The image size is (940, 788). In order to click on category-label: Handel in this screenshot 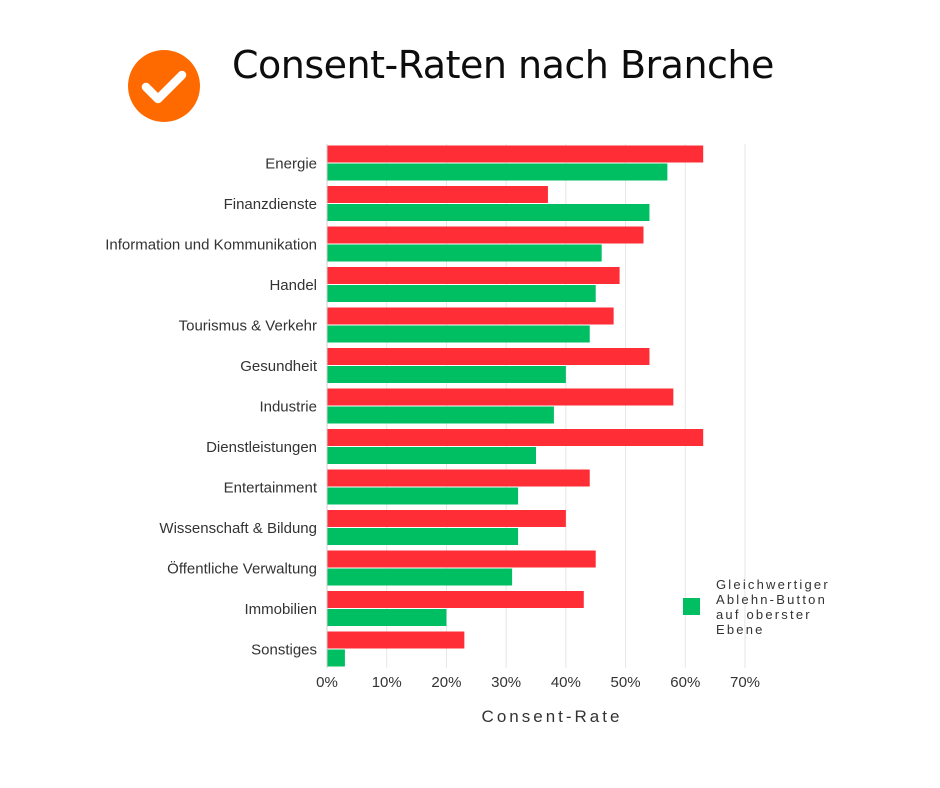, I will do `click(293, 285)`.